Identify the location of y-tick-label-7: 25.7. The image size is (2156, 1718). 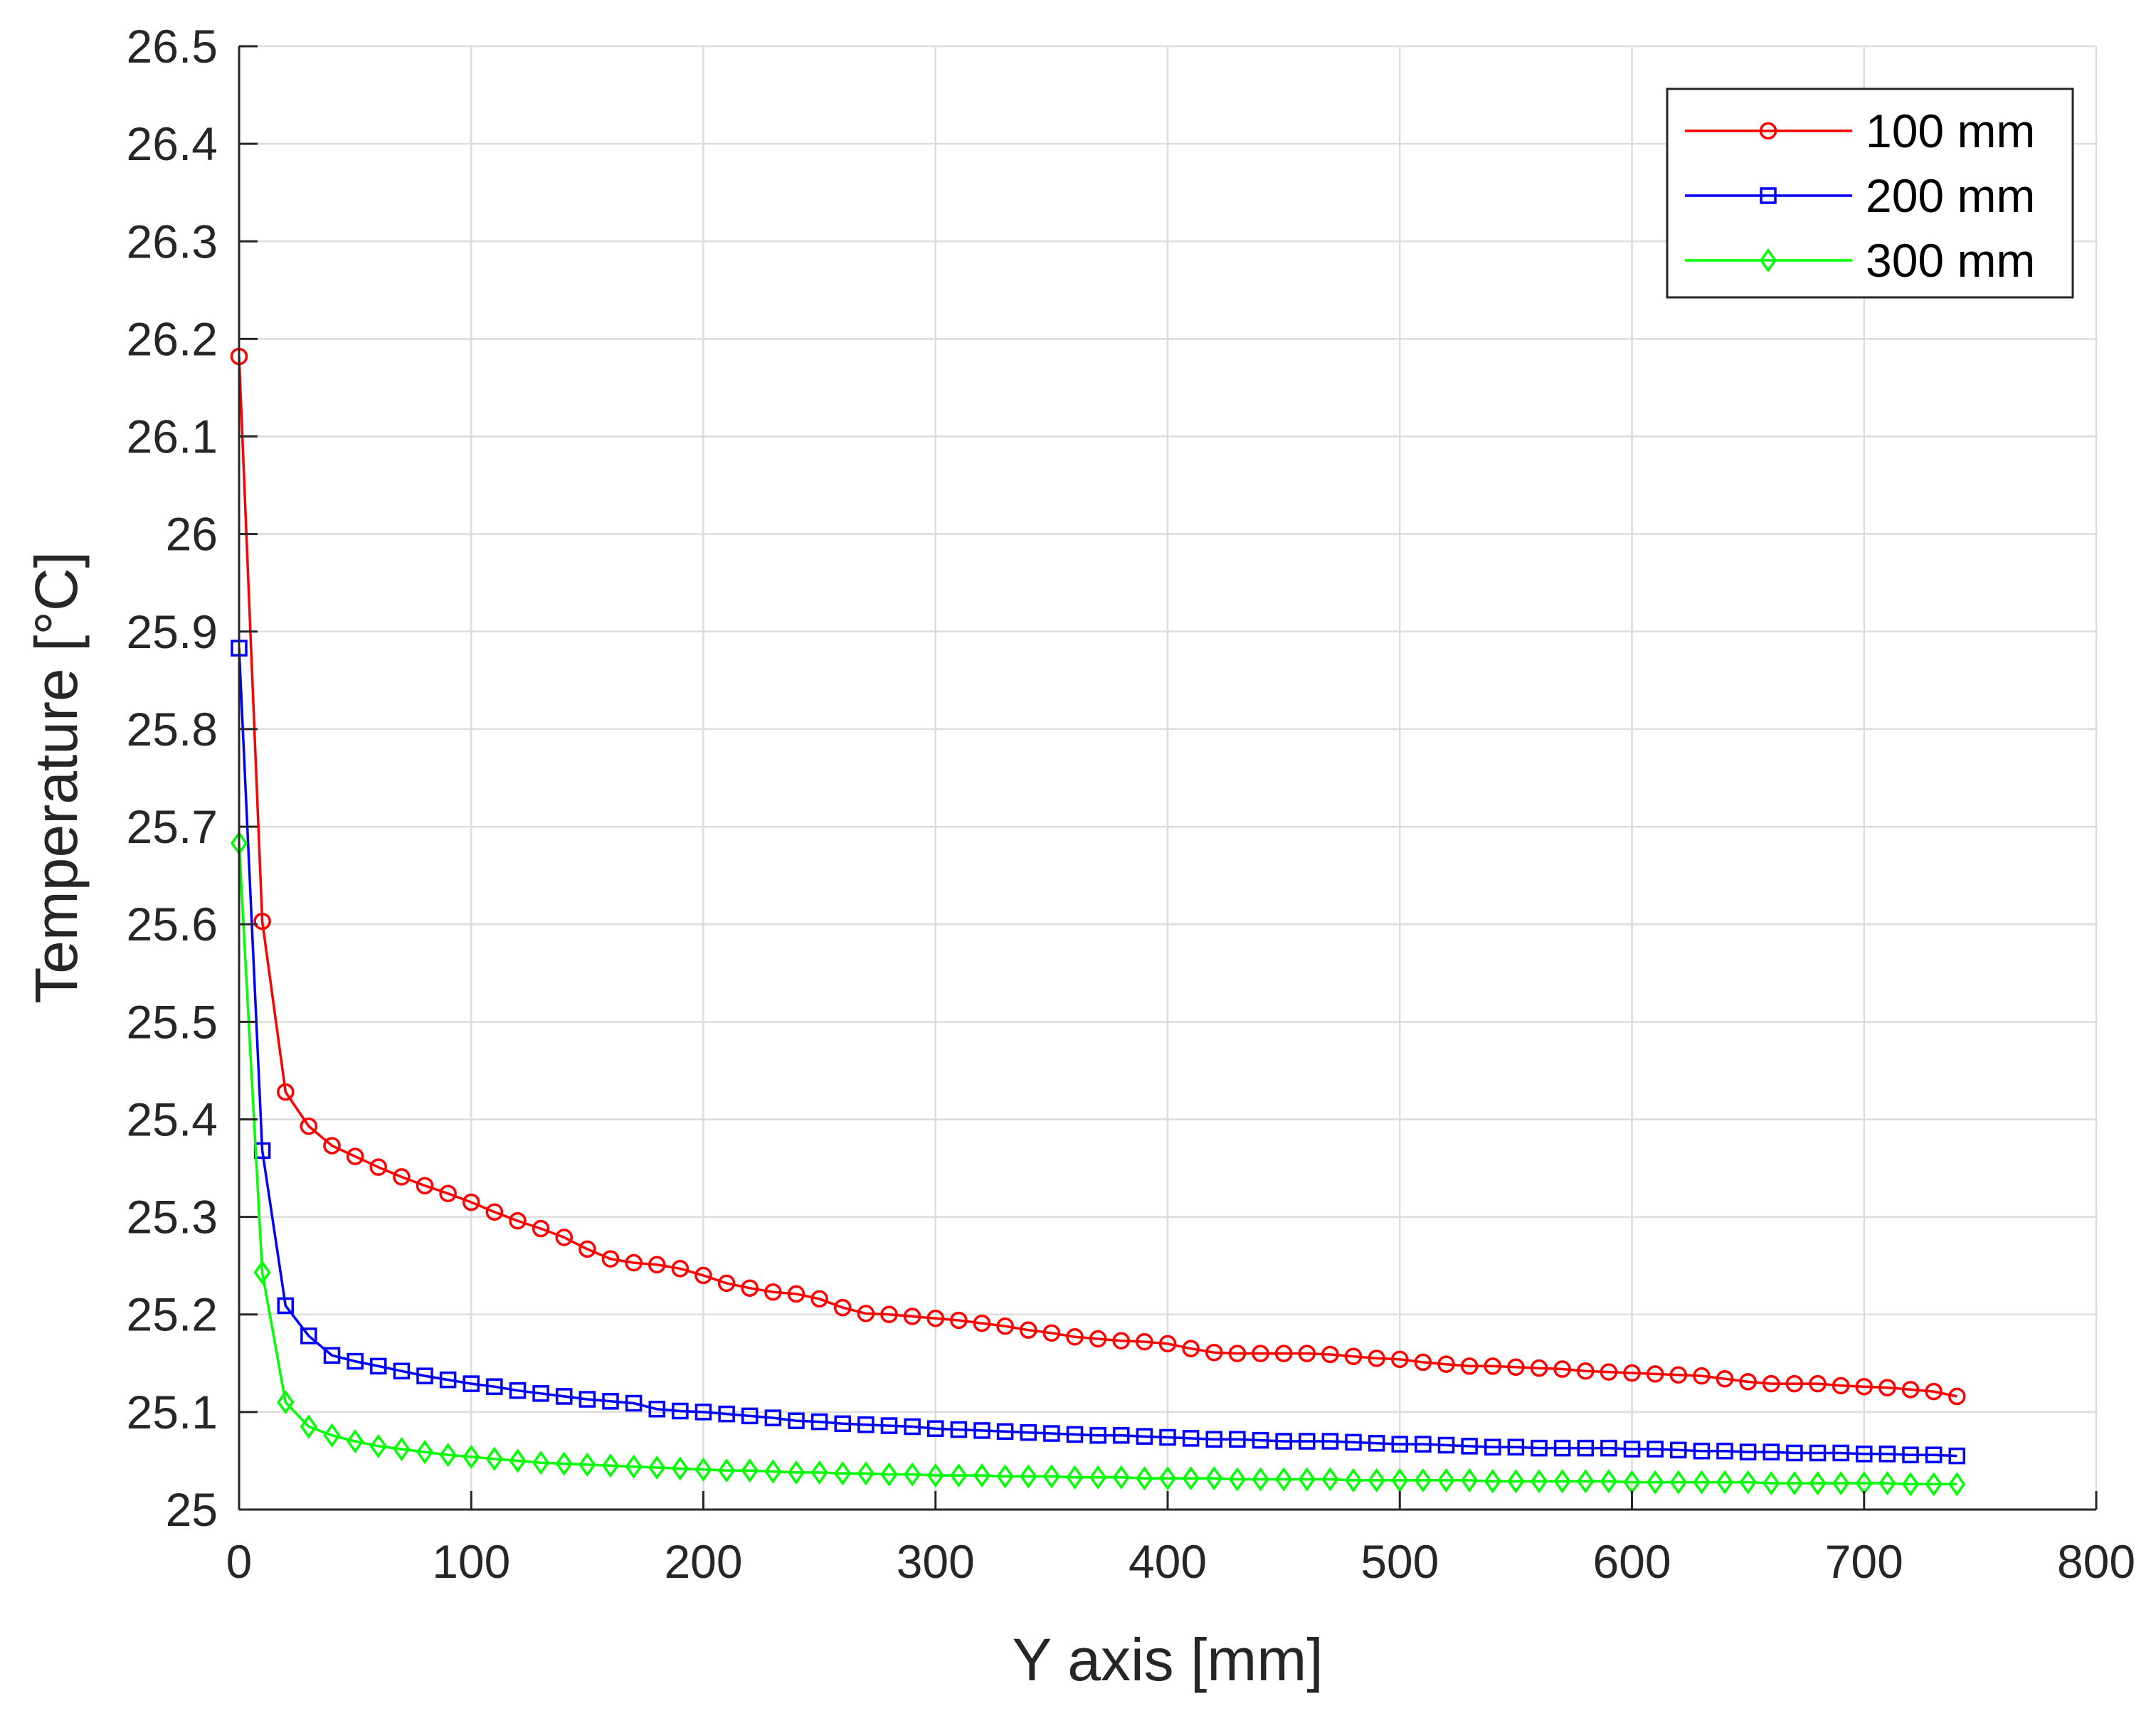
(173, 826).